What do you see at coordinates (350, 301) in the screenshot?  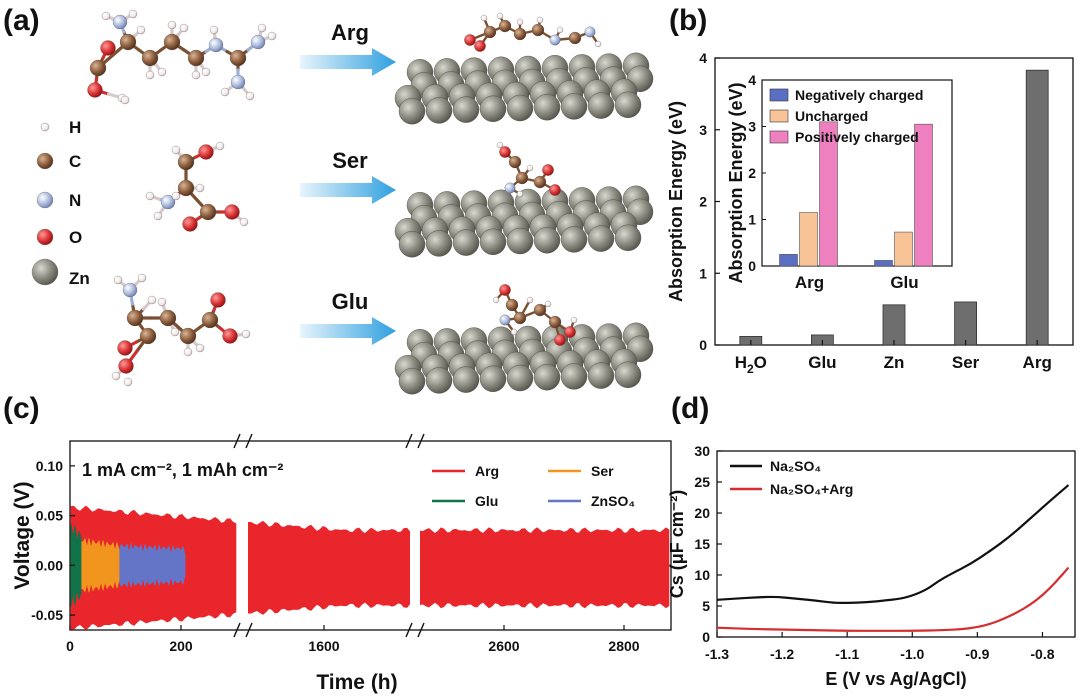 I see `arrow-label-glu: Glu` at bounding box center [350, 301].